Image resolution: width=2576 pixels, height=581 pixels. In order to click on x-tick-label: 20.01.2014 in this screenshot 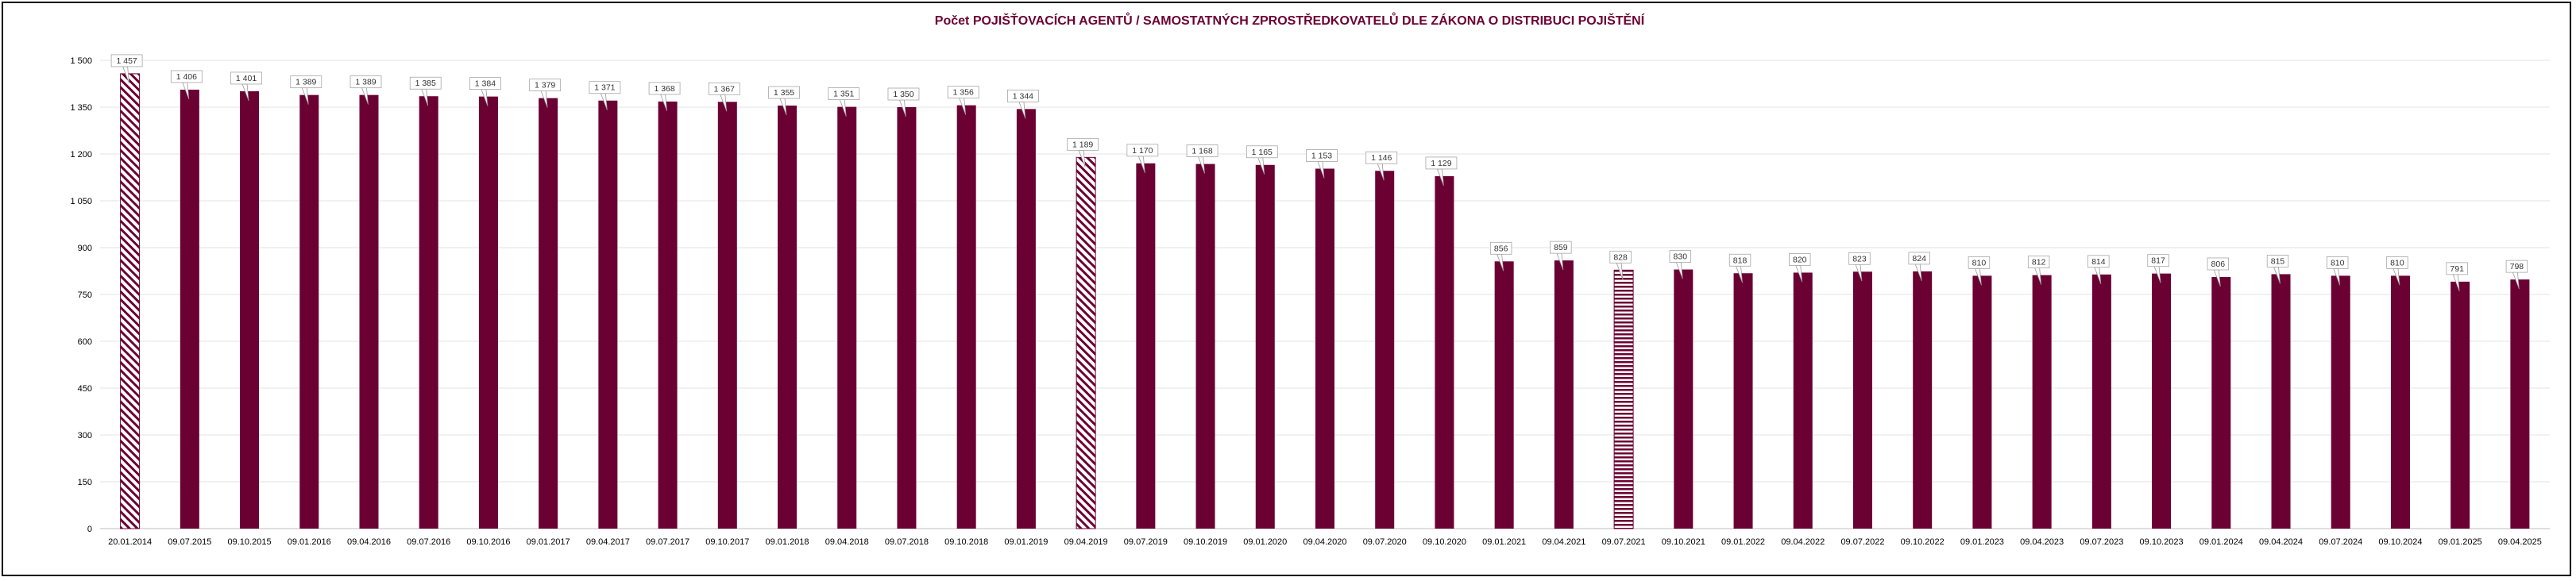, I will do `click(130, 542)`.